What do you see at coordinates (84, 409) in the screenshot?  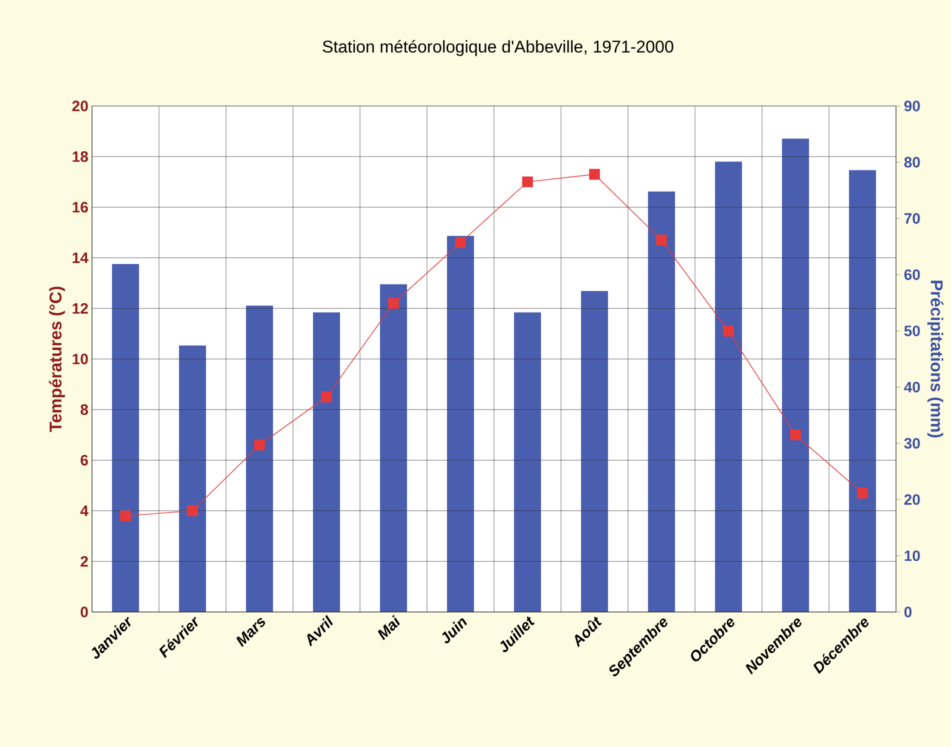 I see `y-tick-label: 8` at bounding box center [84, 409].